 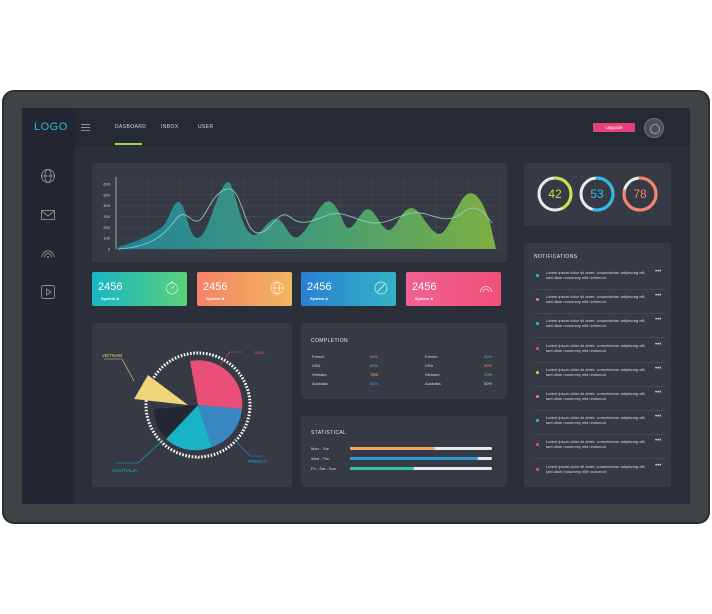 I want to click on statistical-label: Mon - Tue, so click(x=320, y=448).